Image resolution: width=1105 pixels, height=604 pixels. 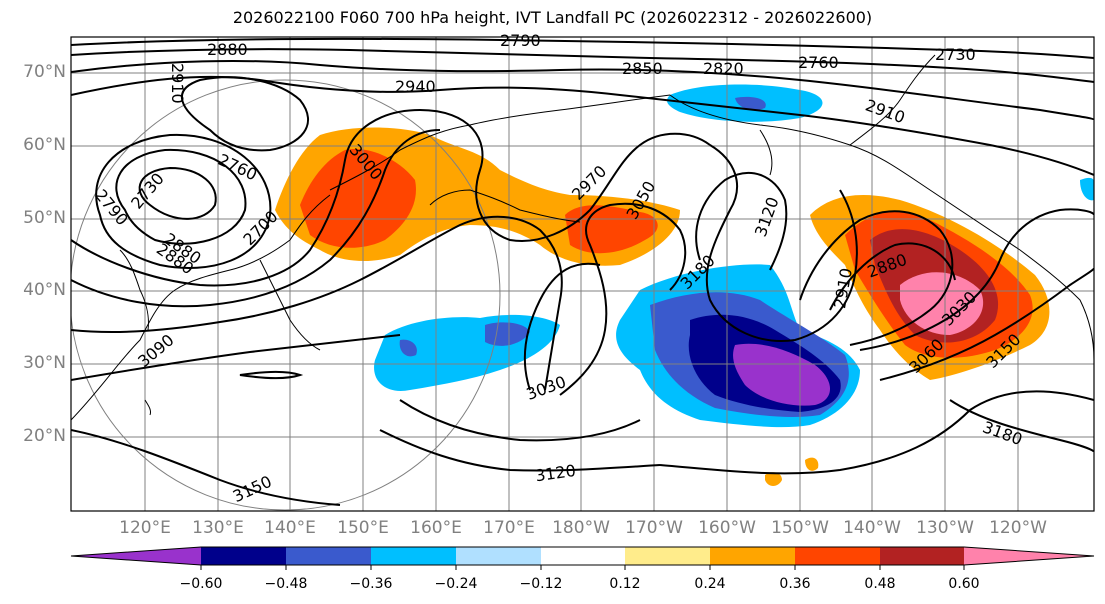 I want to click on colorbar, so click(x=582, y=558).